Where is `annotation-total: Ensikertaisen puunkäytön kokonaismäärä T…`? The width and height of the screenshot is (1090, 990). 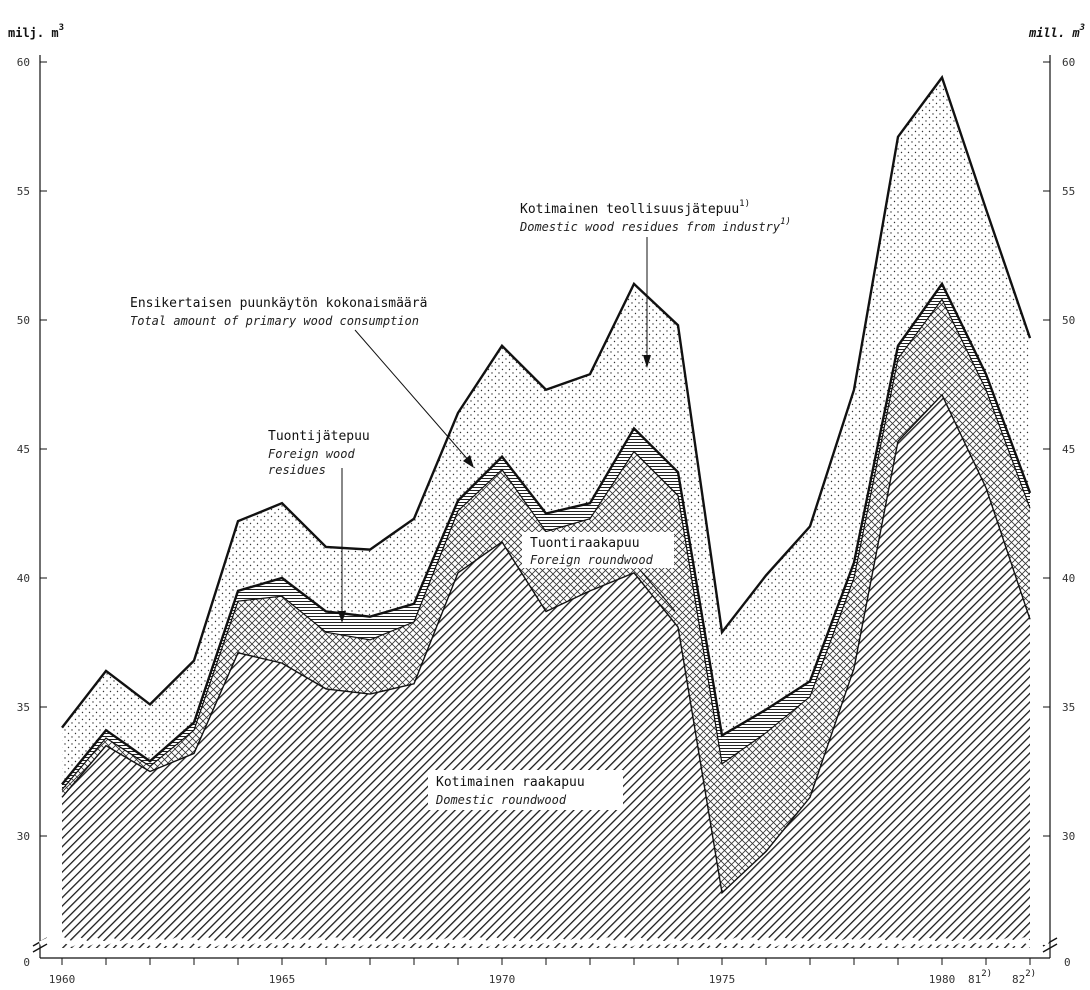
annotation-total: Ensikertaisen puunkäytön kokonaismäärä T… is located at coordinates (302, 382).